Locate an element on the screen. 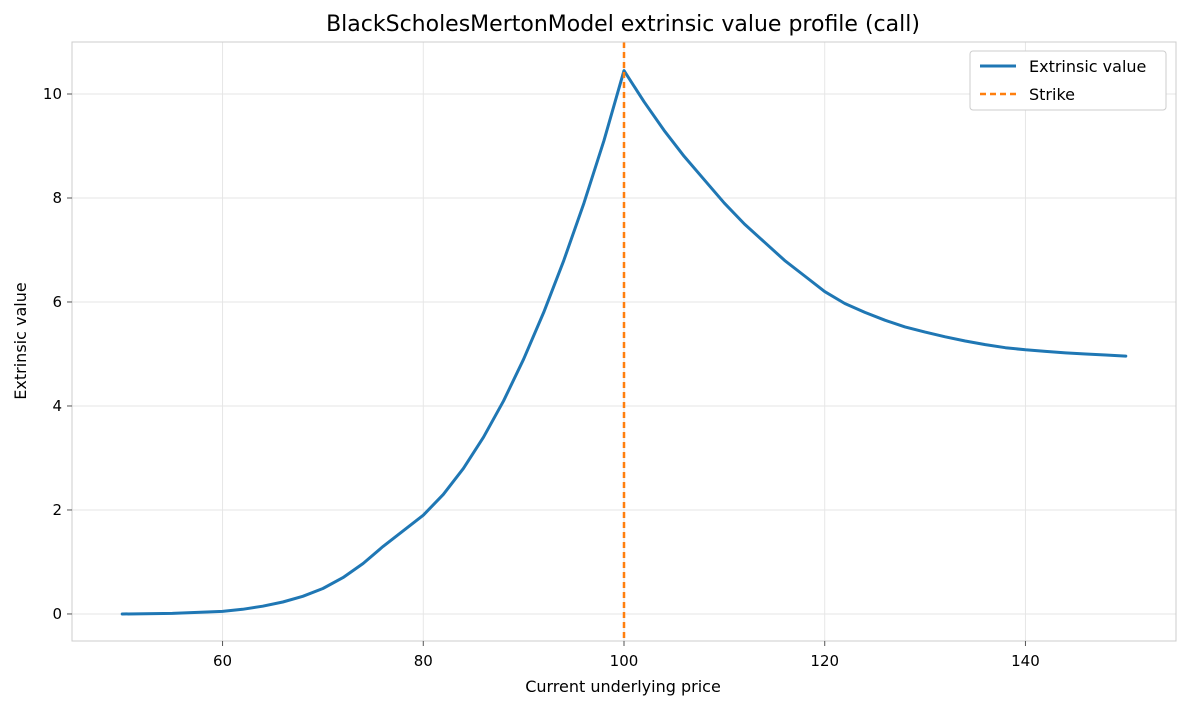 This screenshot has width=1188, height=708. y-tick-label: 0 is located at coordinates (57, 614).